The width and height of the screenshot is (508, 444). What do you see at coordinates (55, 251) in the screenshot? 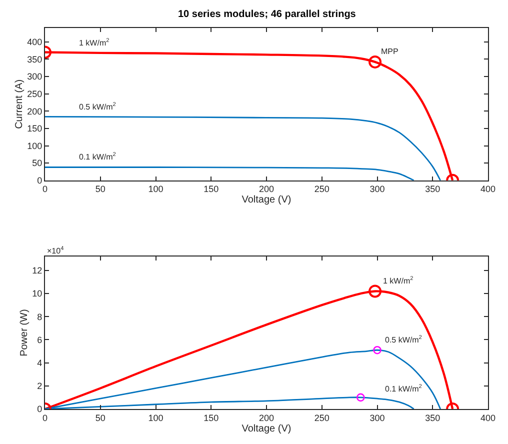
I see `text: ×10$^{4}$` at bounding box center [55, 251].